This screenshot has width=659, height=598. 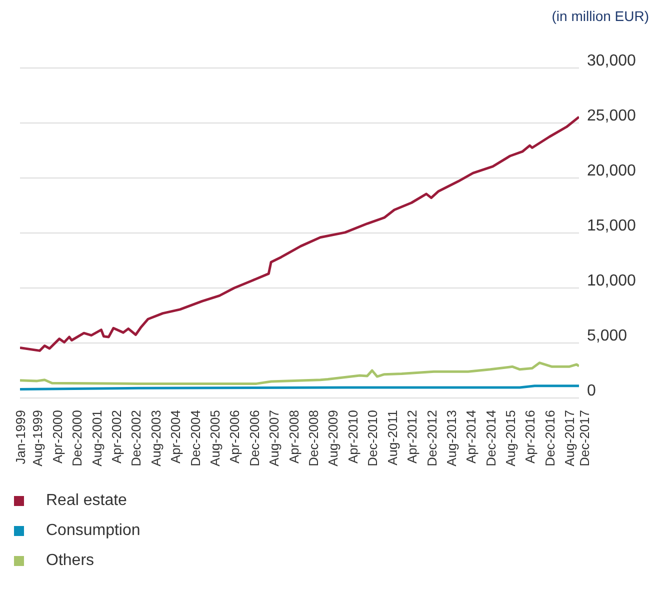 What do you see at coordinates (195, 438) in the screenshot?
I see `x-tick-label: Dec-2004` at bounding box center [195, 438].